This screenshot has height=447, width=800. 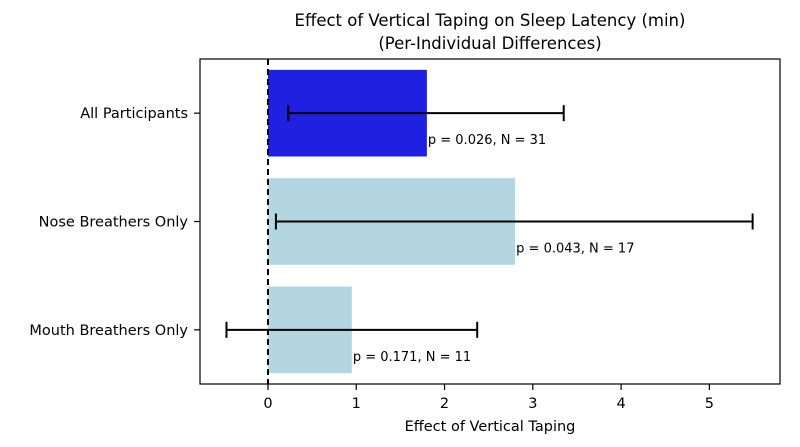 What do you see at coordinates (412, 357) in the screenshot?
I see `annotation-2: p = 0.171, N = 11` at bounding box center [412, 357].